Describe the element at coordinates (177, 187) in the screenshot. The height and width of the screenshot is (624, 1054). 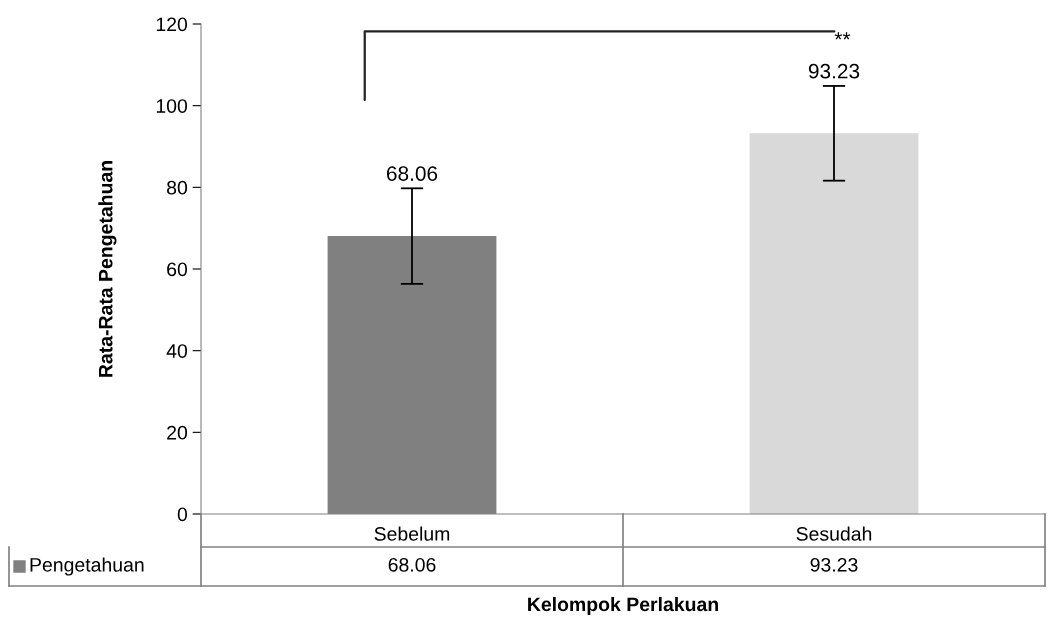
I see `y-tick-label: 80` at that location.